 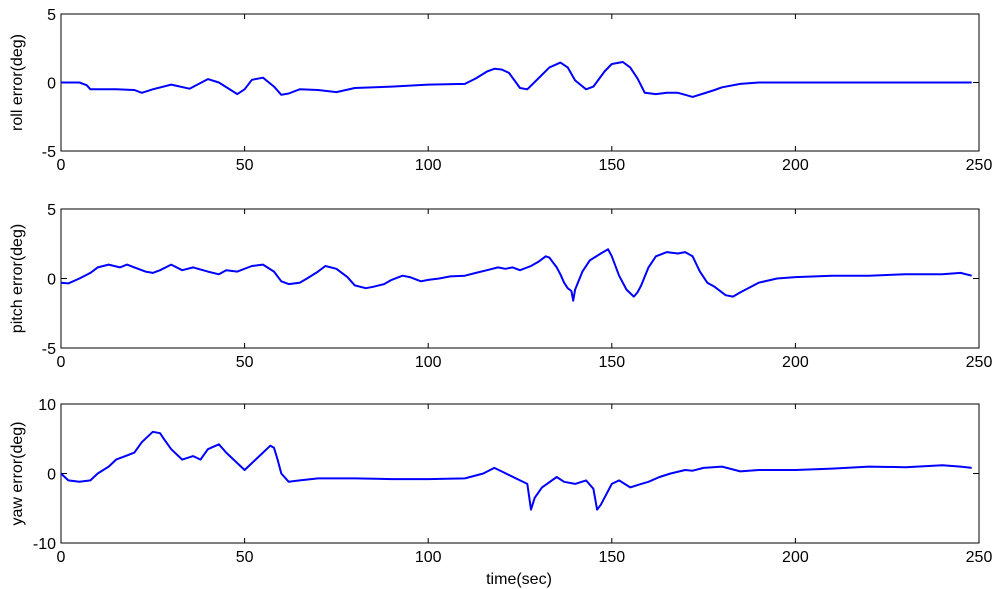 I want to click on y-tick-label: 10, so click(x=47, y=405).